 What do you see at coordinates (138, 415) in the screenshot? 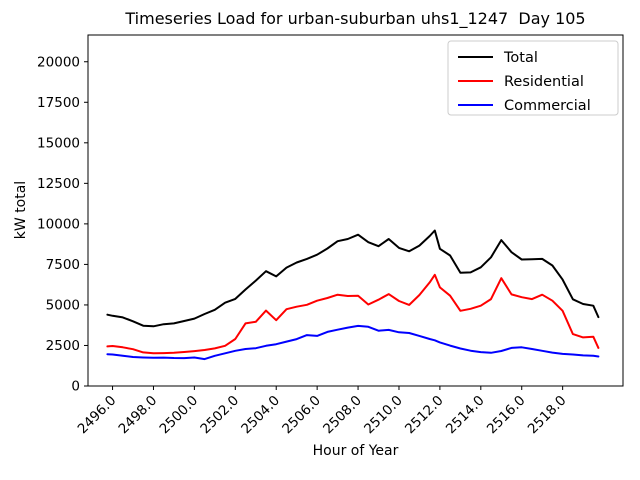
I see `x-tick-label: 2498.0` at bounding box center [138, 415].